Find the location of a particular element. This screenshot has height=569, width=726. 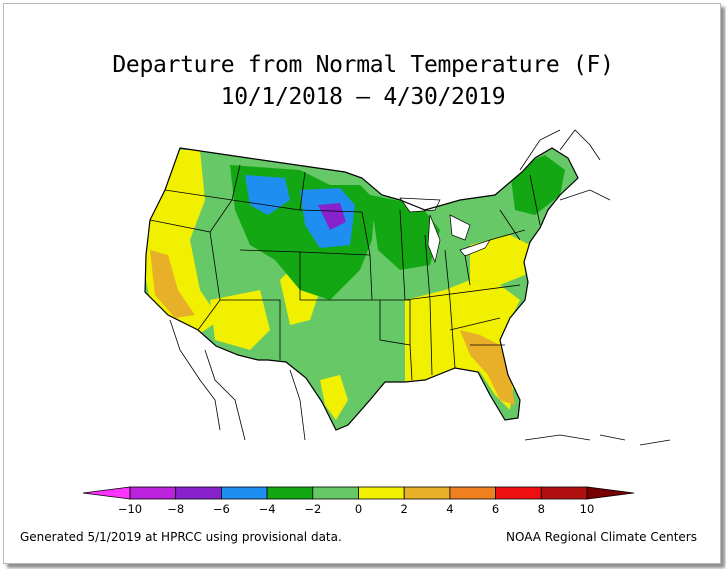

southwest-warm-region is located at coordinates (240, 320).